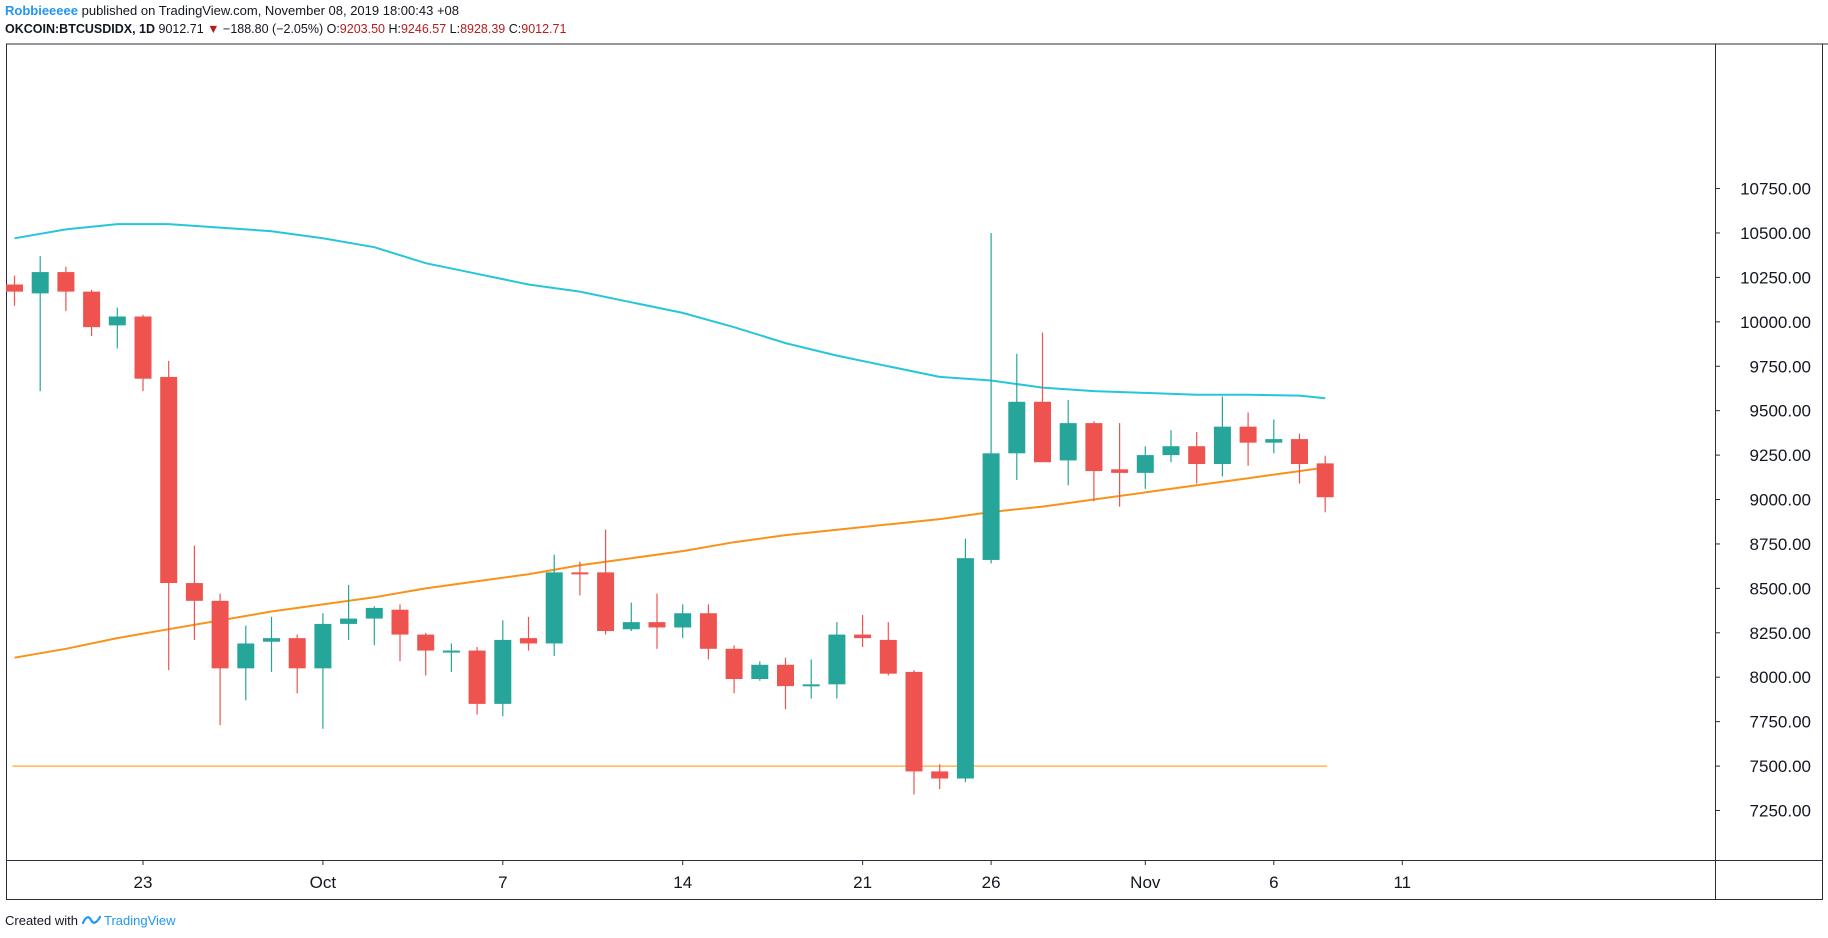 The height and width of the screenshot is (938, 1828). Describe the element at coordinates (773, 876) in the screenshot. I see `time-axis: 23 Oct 7 14 21 26 Nov 6 11` at that location.